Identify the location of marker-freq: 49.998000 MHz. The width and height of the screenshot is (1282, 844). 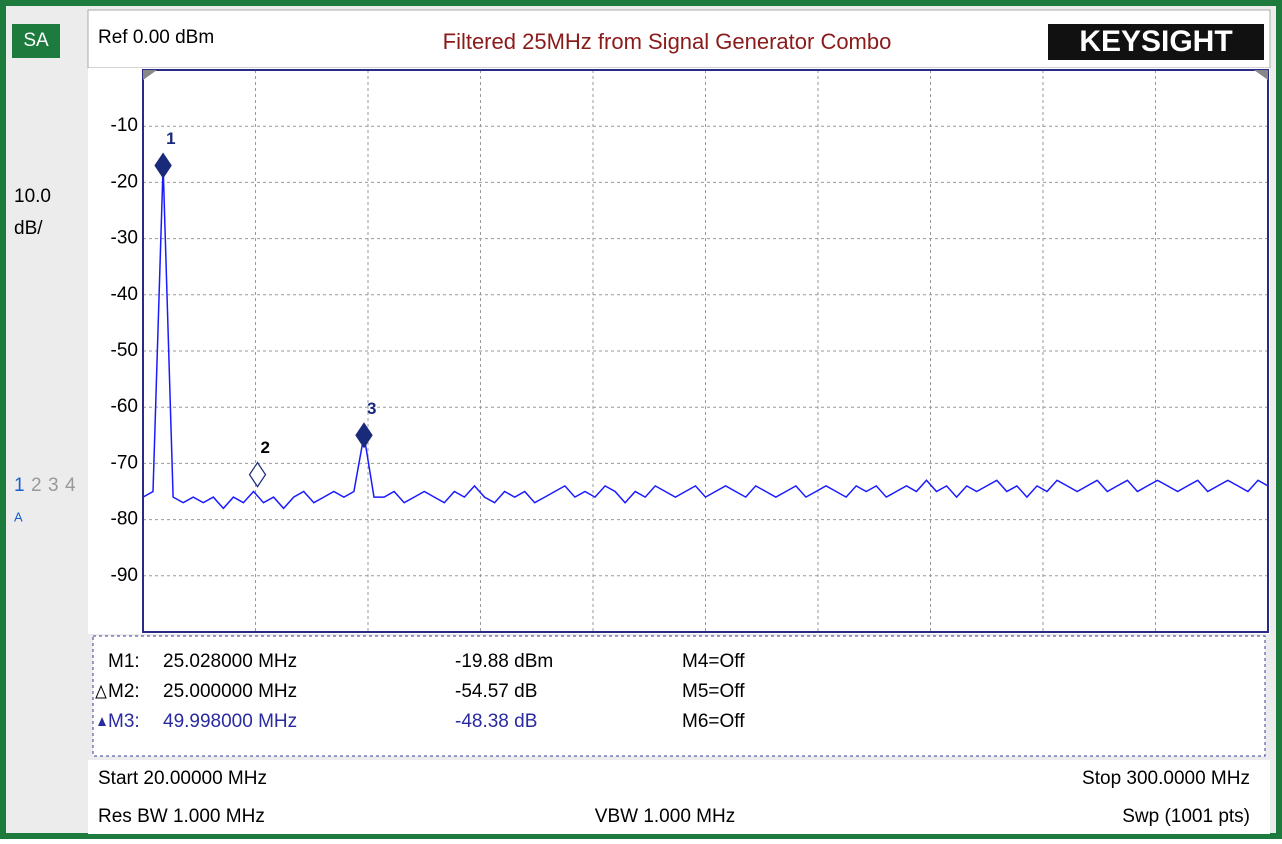
(230, 721).